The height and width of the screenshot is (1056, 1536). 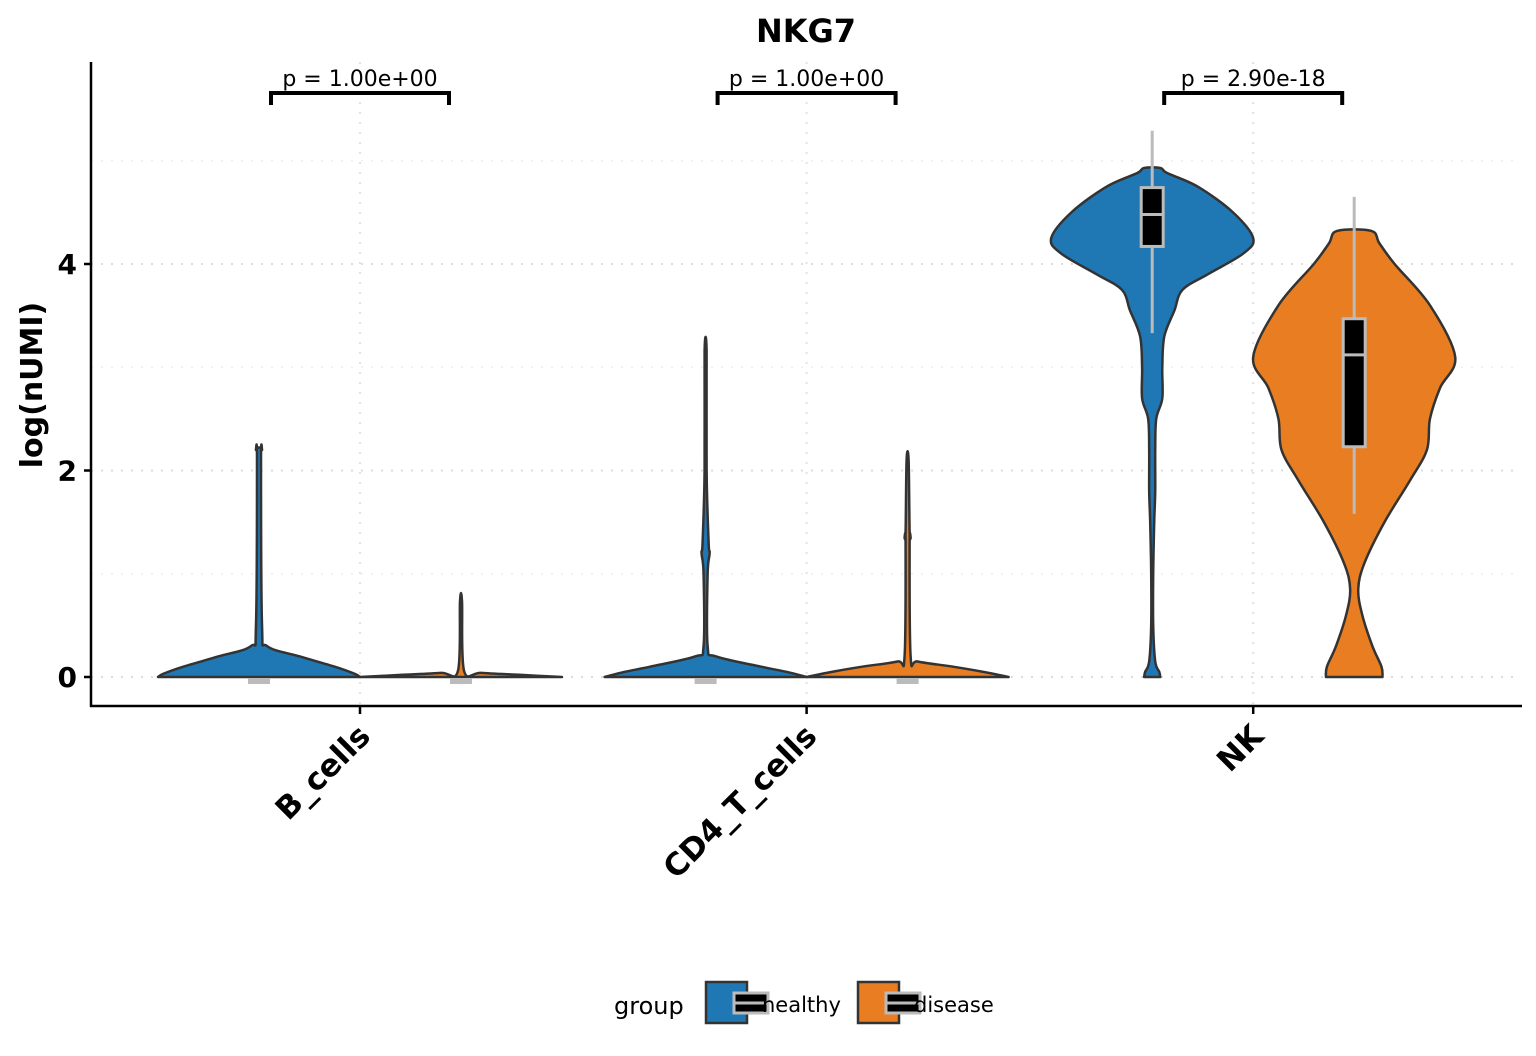 What do you see at coordinates (806, 31) in the screenshot?
I see `chart-title: NKG7` at bounding box center [806, 31].